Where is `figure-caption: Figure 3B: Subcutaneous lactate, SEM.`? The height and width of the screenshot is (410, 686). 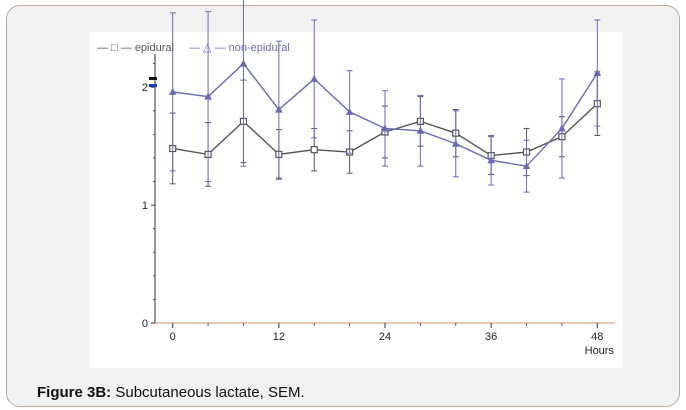 figure-caption: Figure 3B: Subcutaneous lactate, SEM. is located at coordinates (171, 392).